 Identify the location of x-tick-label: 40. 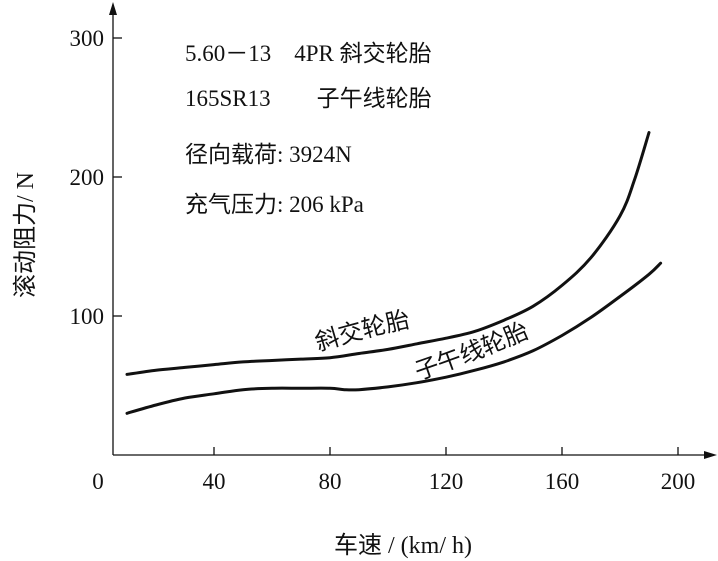
(214, 481).